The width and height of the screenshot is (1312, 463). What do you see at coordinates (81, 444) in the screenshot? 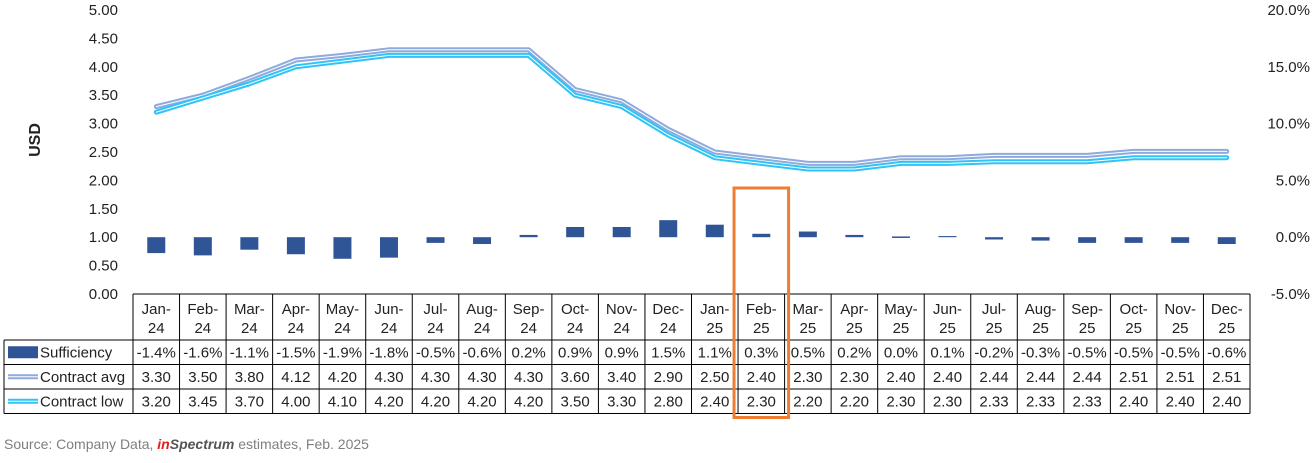
I see `source-prefix: Source: Company Data,` at bounding box center [81, 444].